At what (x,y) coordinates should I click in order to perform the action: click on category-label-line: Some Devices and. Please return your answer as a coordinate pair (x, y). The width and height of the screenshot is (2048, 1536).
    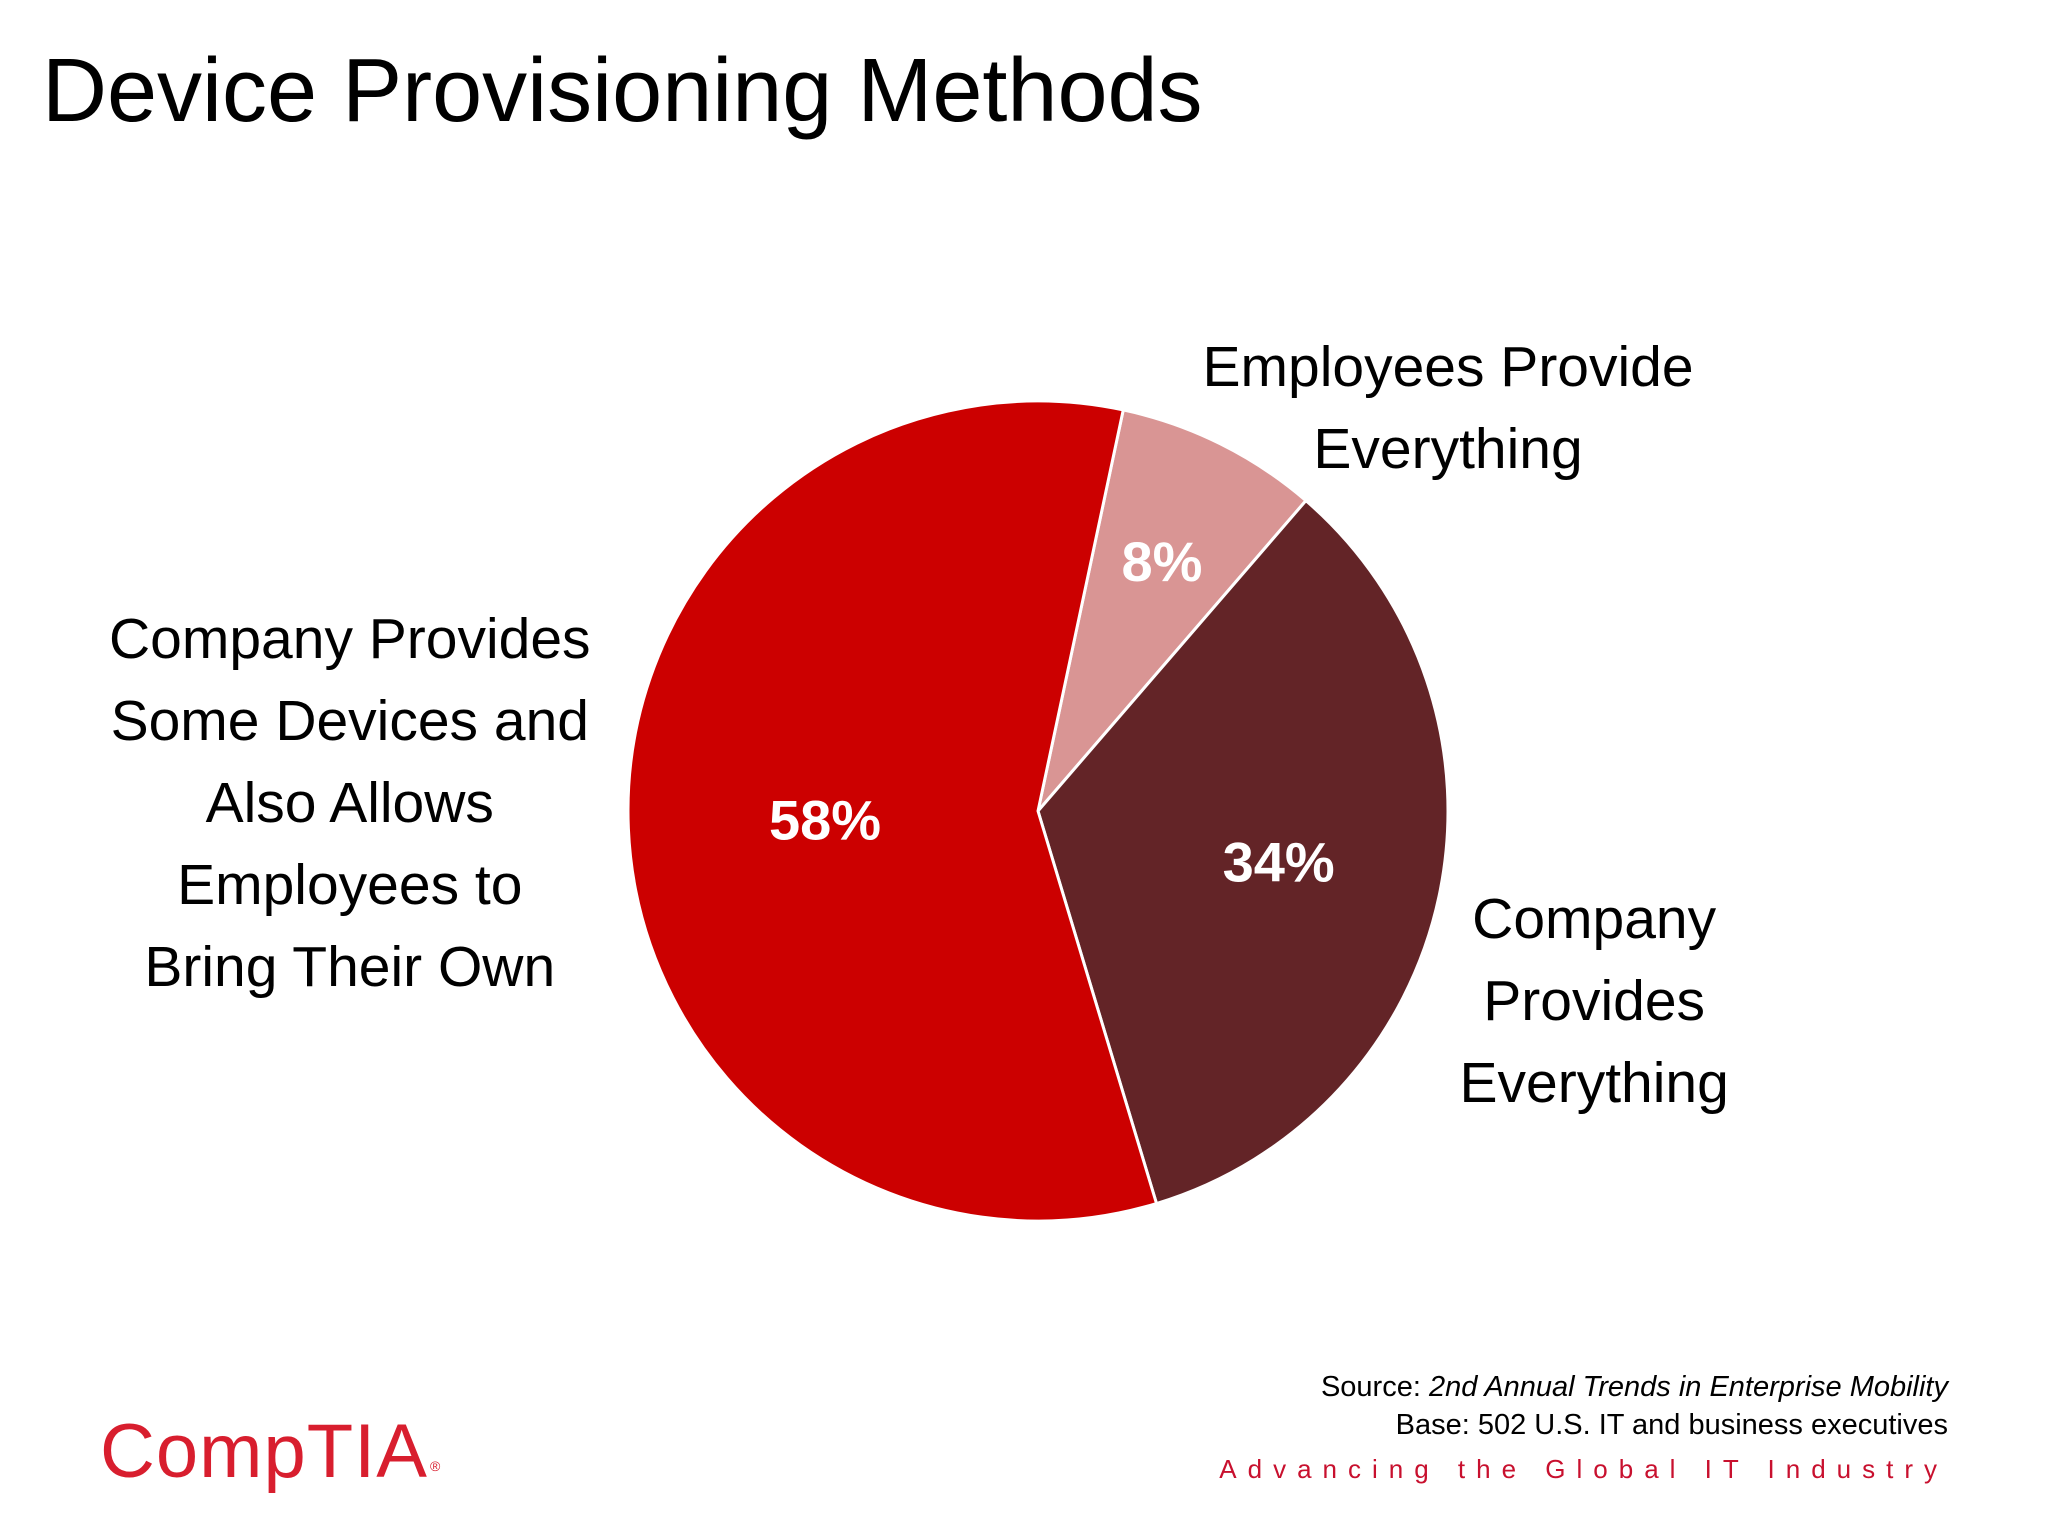
    Looking at the image, I should click on (349, 721).